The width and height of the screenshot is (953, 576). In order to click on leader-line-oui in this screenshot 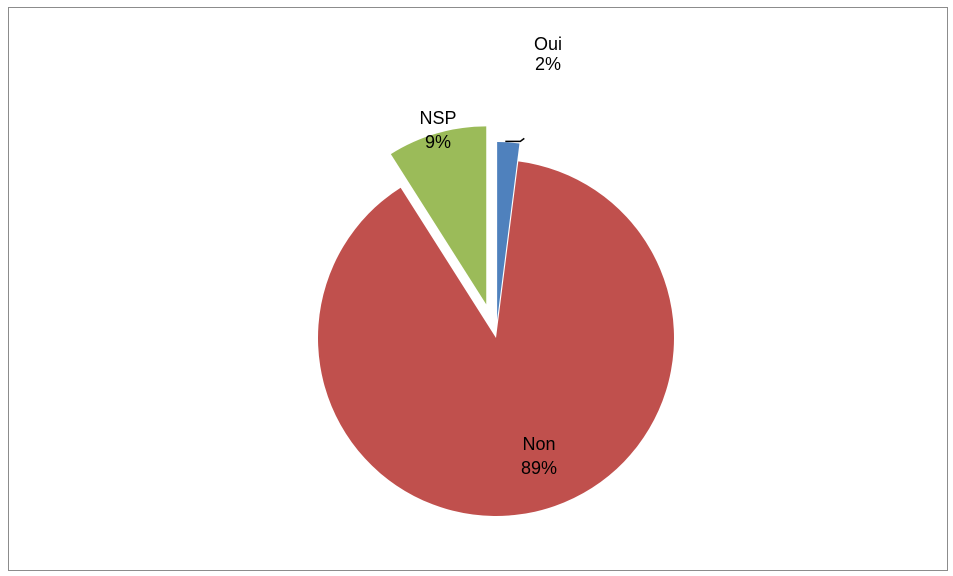, I will do `click(515, 140)`.